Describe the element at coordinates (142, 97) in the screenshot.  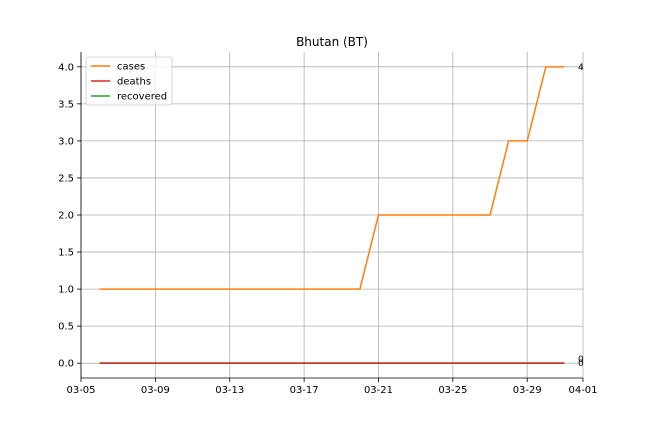
I see `legend-label-recovered: recovered` at that location.